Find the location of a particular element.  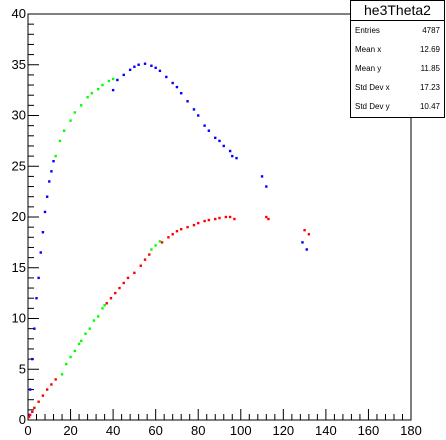

y-tick-label: 0 is located at coordinates (22, 419).